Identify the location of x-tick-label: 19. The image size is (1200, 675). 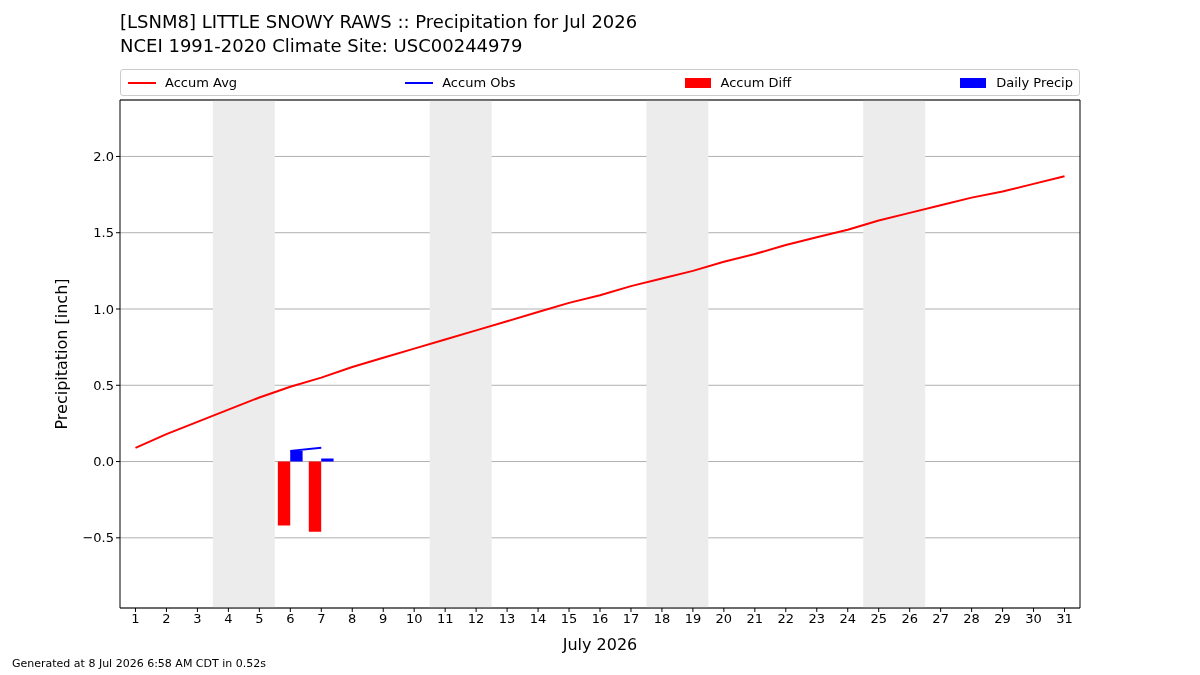
(693, 619).